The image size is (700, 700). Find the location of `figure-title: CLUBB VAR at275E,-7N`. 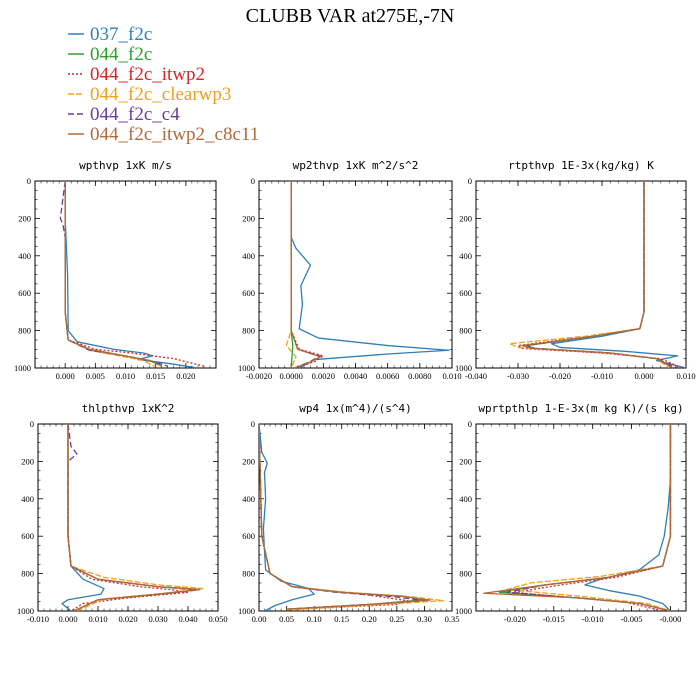

figure-title: CLUBB VAR at275E,-7N is located at coordinates (350, 16).